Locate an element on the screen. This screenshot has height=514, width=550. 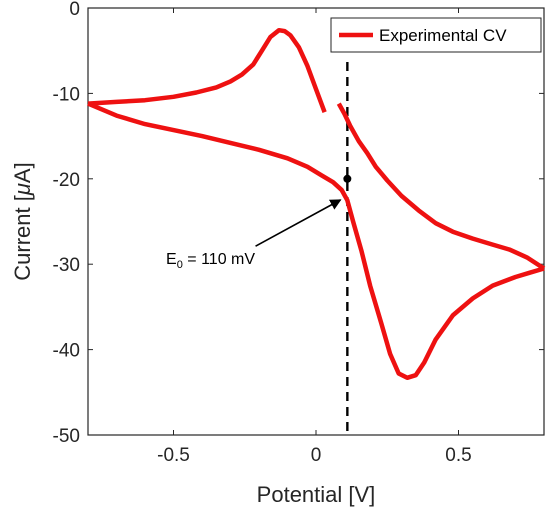
x-tick-label: 0.5 is located at coordinates (458, 455).